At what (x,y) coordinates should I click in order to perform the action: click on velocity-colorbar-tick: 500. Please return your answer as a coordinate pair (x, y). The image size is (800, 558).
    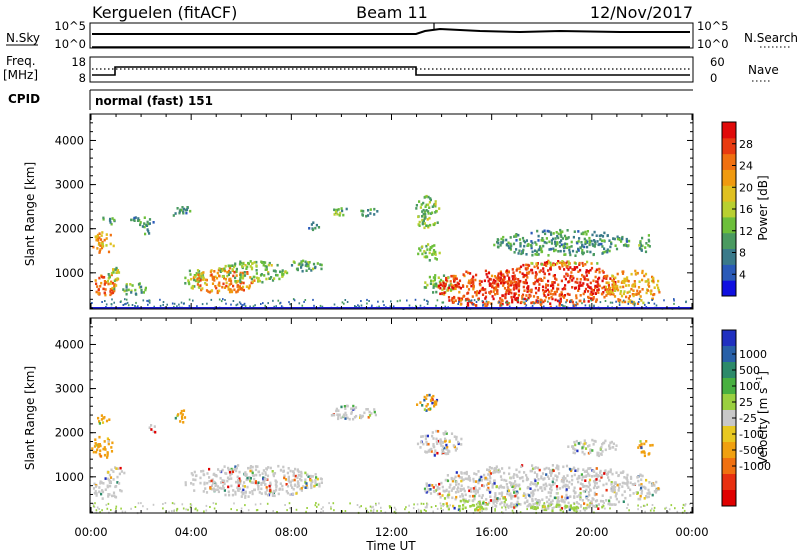
    Looking at the image, I should click on (749, 370).